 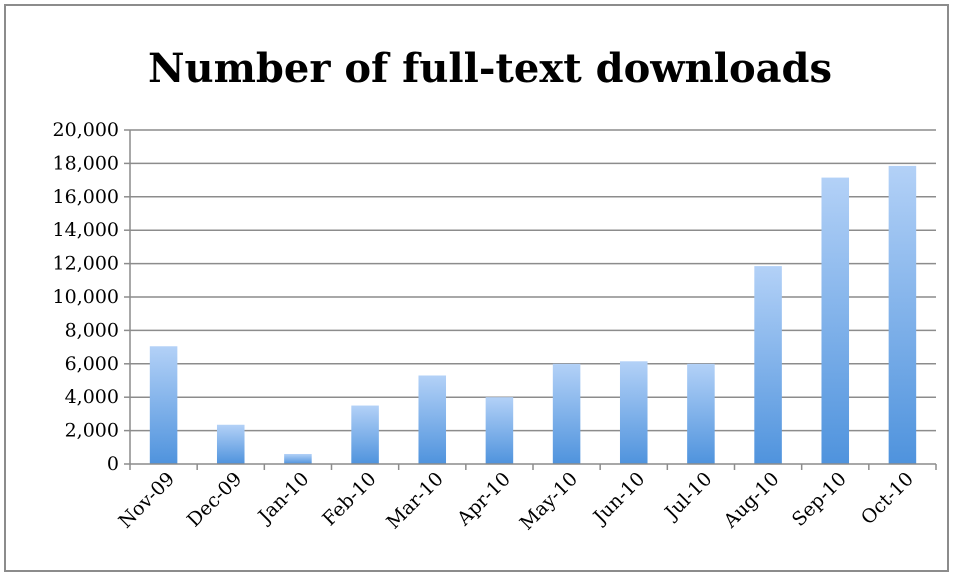 I want to click on y-tick-label: 8,000, so click(x=92, y=330).